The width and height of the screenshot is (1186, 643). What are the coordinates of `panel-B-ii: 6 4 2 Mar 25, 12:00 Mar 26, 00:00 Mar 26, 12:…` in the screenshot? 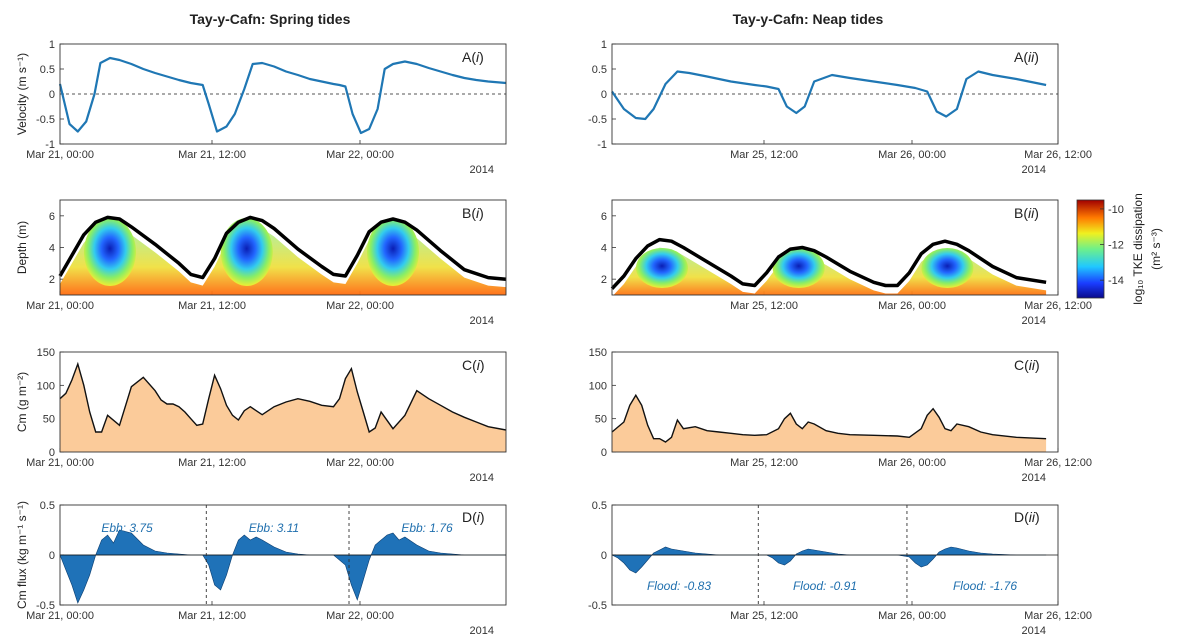 It's located at (846, 263).